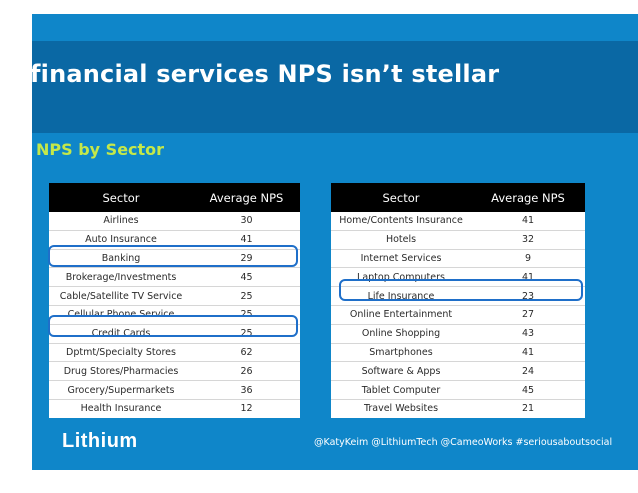 This screenshot has height=493, width=638. I want to click on table-row: Airlines 30, so click(174, 221).